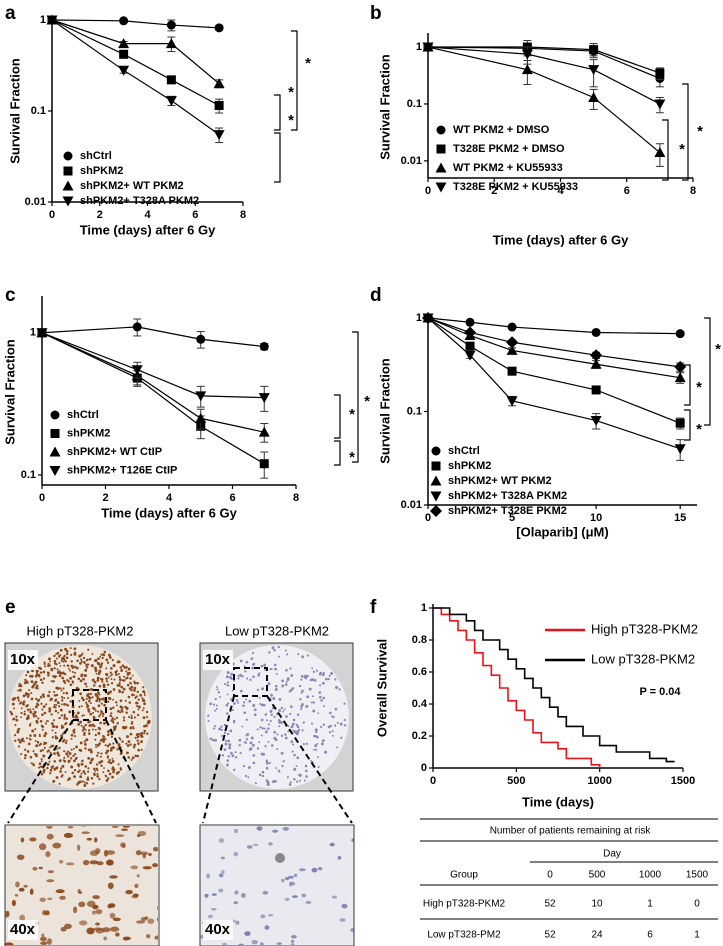  Describe the element at coordinates (280, 858) in the screenshot. I see `artifact` at that location.